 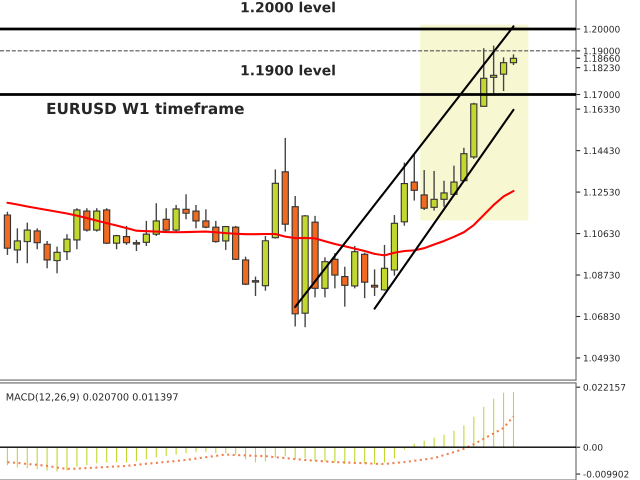 I want to click on annotation: MACD(12,26,9) 0.020700 0.011397, so click(x=92, y=397).